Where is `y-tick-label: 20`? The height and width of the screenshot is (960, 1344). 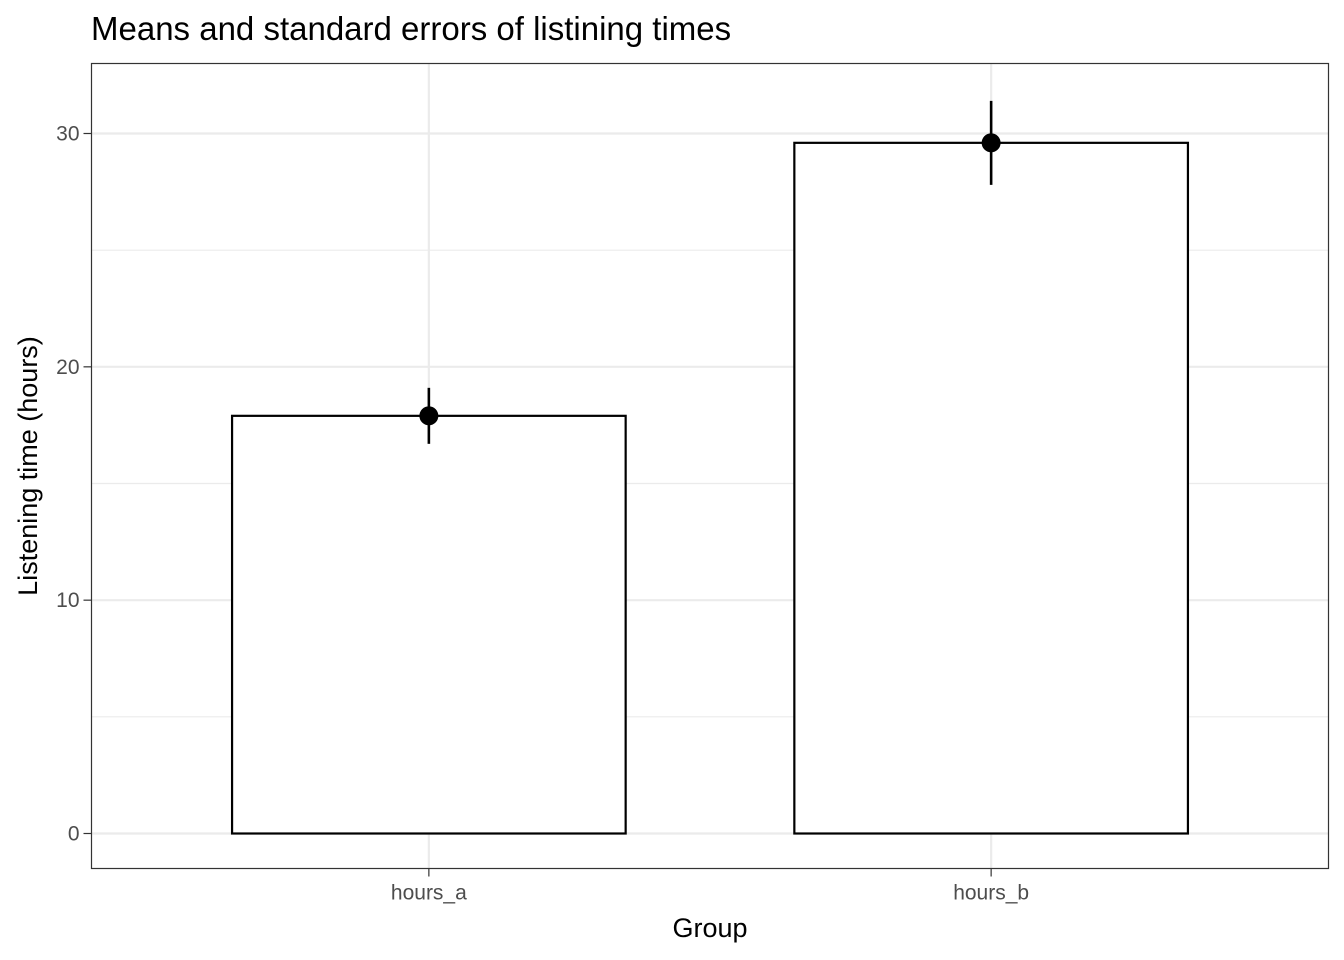 y-tick-label: 20 is located at coordinates (67, 367).